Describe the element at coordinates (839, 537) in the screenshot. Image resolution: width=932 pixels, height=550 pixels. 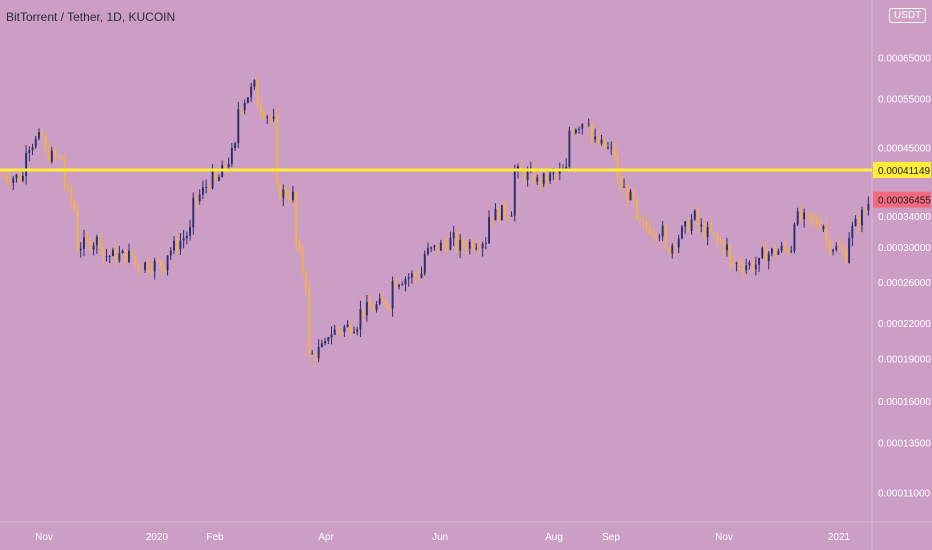
I see `x-tick-label: 2021` at that location.